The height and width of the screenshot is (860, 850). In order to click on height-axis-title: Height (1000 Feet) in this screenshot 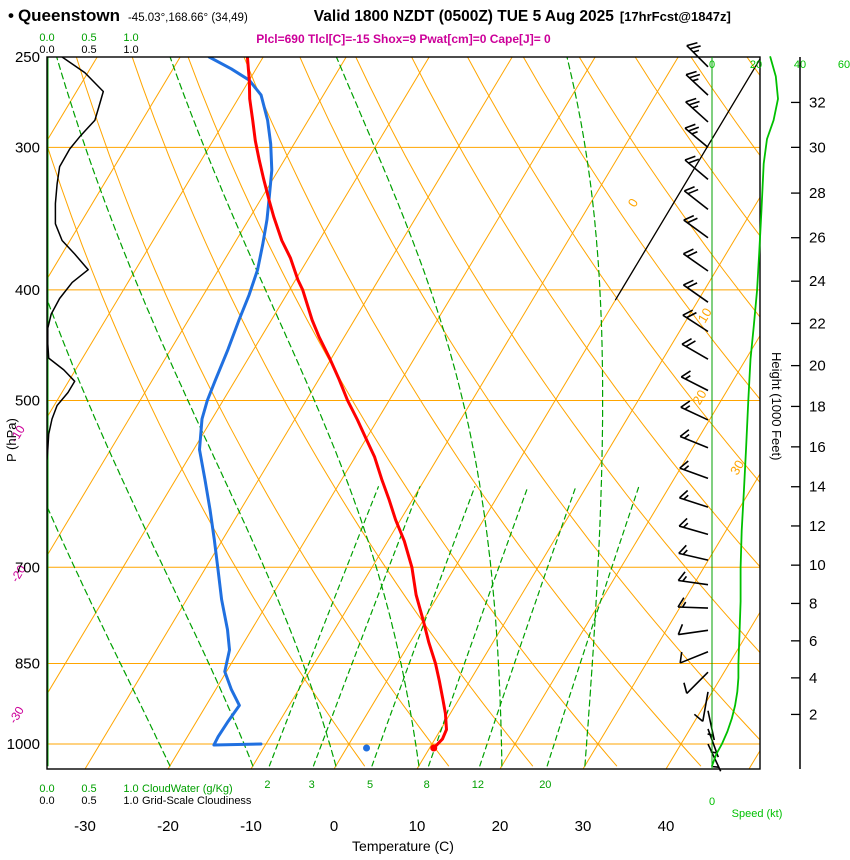, I will do `click(776, 406)`.